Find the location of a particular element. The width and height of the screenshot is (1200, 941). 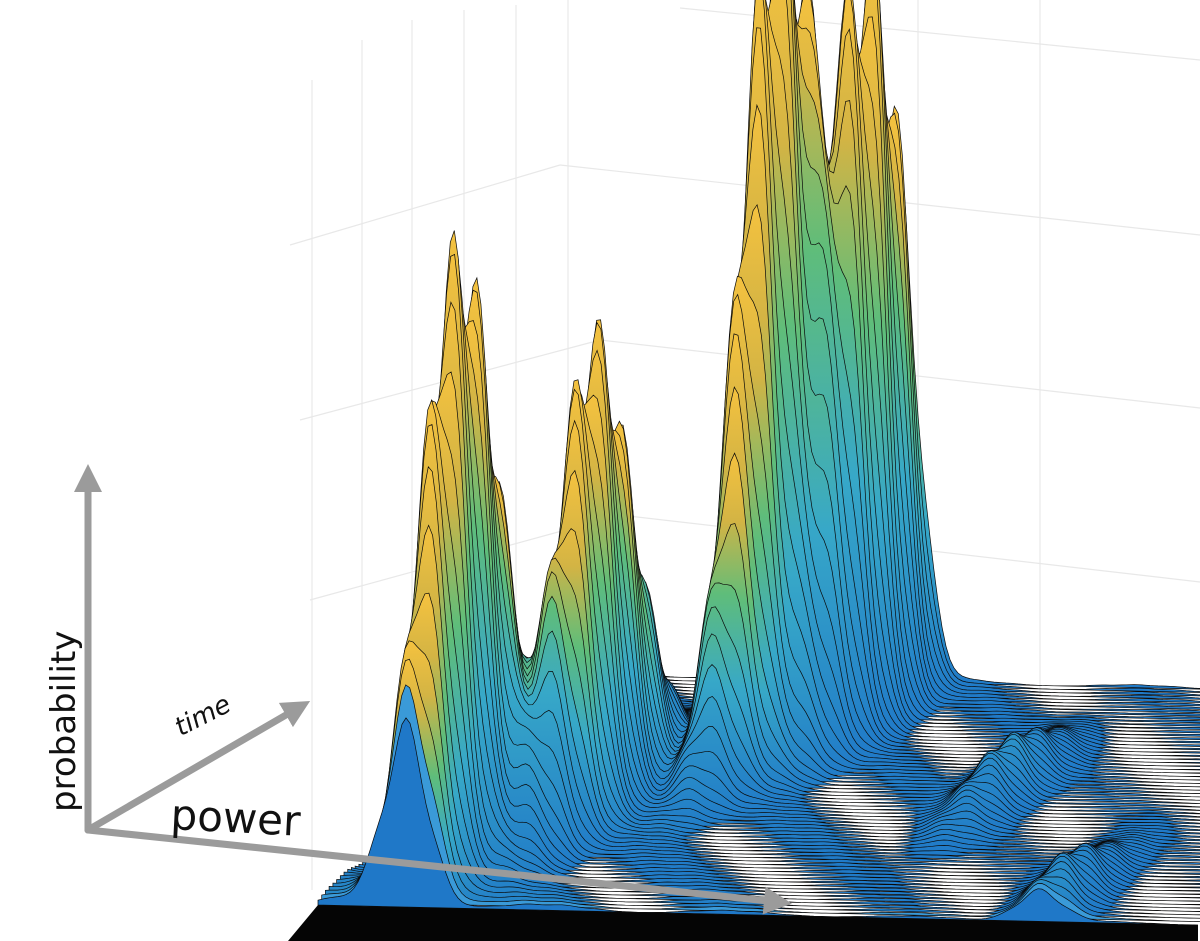

time-axis-arrow is located at coordinates (197, 767).